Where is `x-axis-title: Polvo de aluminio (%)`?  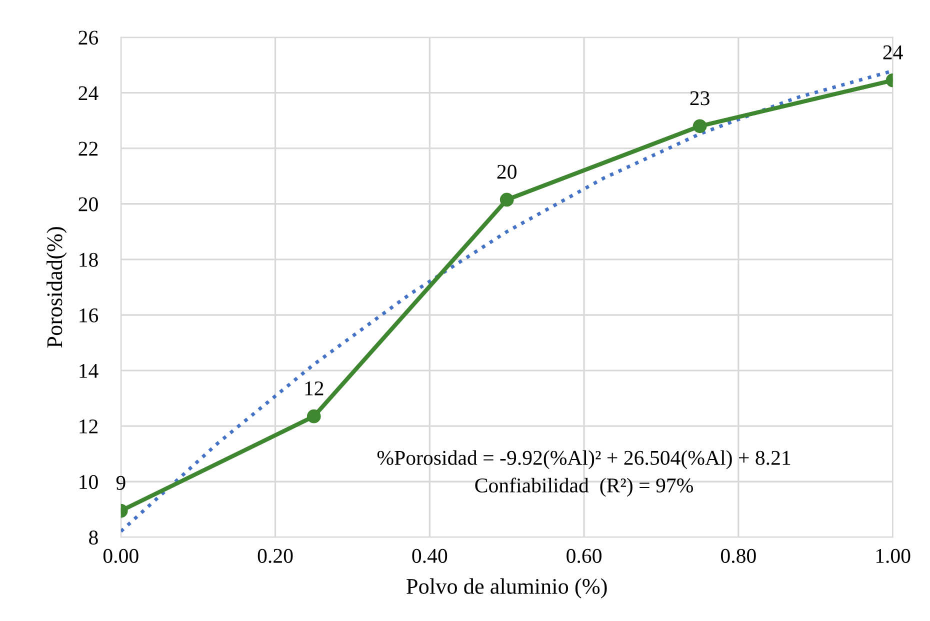
x-axis-title: Polvo de aluminio (%) is located at coordinates (506, 588).